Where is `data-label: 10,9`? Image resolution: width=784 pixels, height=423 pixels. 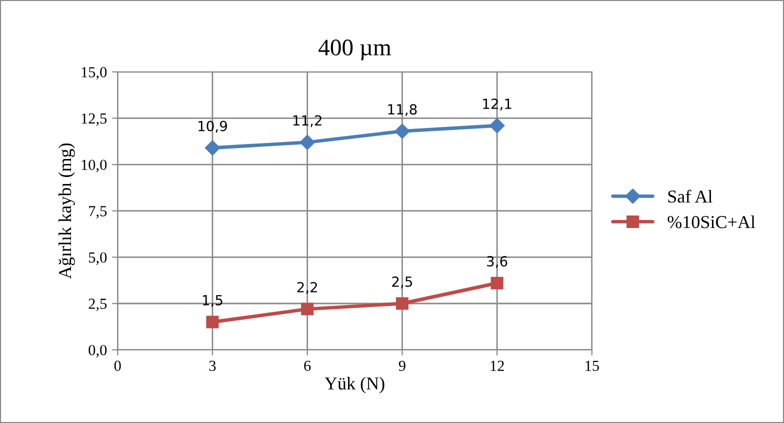
data-label: 10,9 is located at coordinates (212, 126).